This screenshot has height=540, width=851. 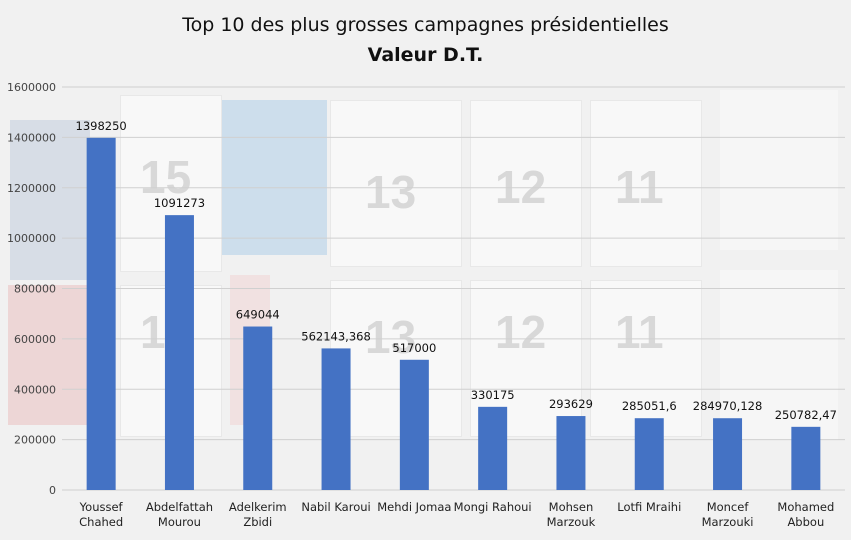 I want to click on category-label: Marzouk, so click(x=571, y=522).